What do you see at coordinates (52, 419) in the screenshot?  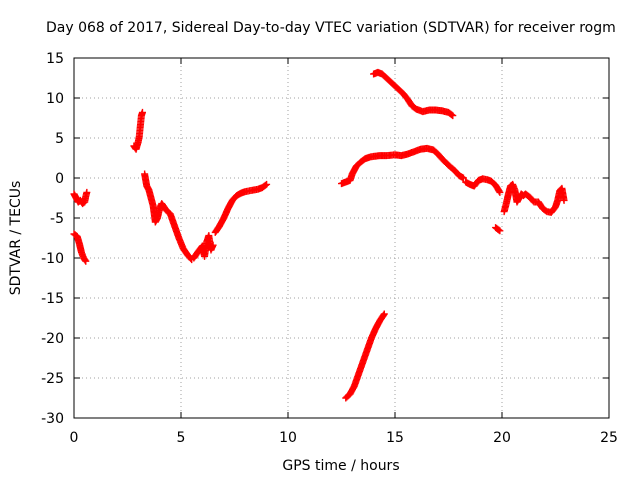 I see `y-tick-label: -30` at bounding box center [52, 419].